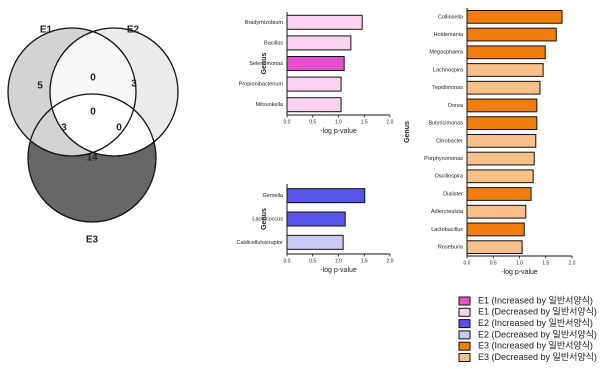 The height and width of the screenshot is (369, 614). What do you see at coordinates (40, 86) in the screenshot?
I see `venn-count: 5` at bounding box center [40, 86].